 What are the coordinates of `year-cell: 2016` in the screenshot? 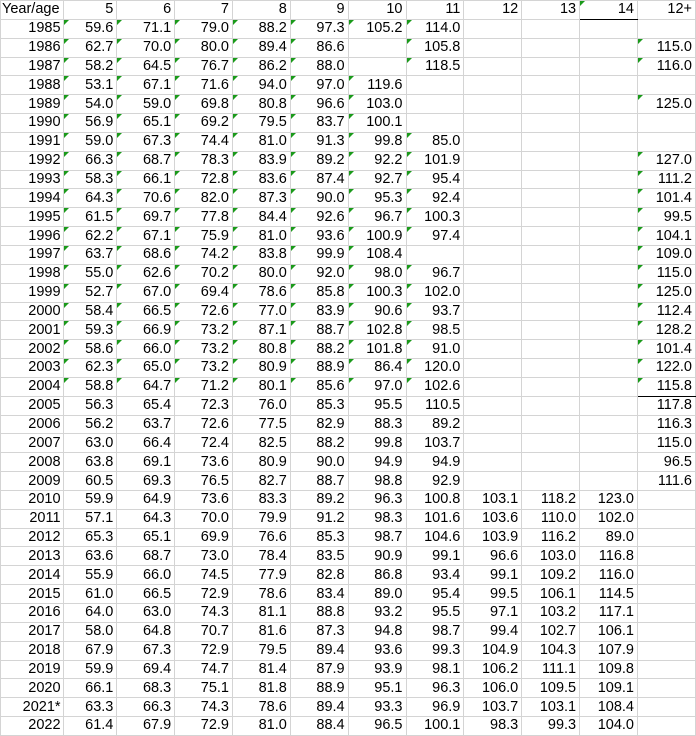 It's located at (32, 613).